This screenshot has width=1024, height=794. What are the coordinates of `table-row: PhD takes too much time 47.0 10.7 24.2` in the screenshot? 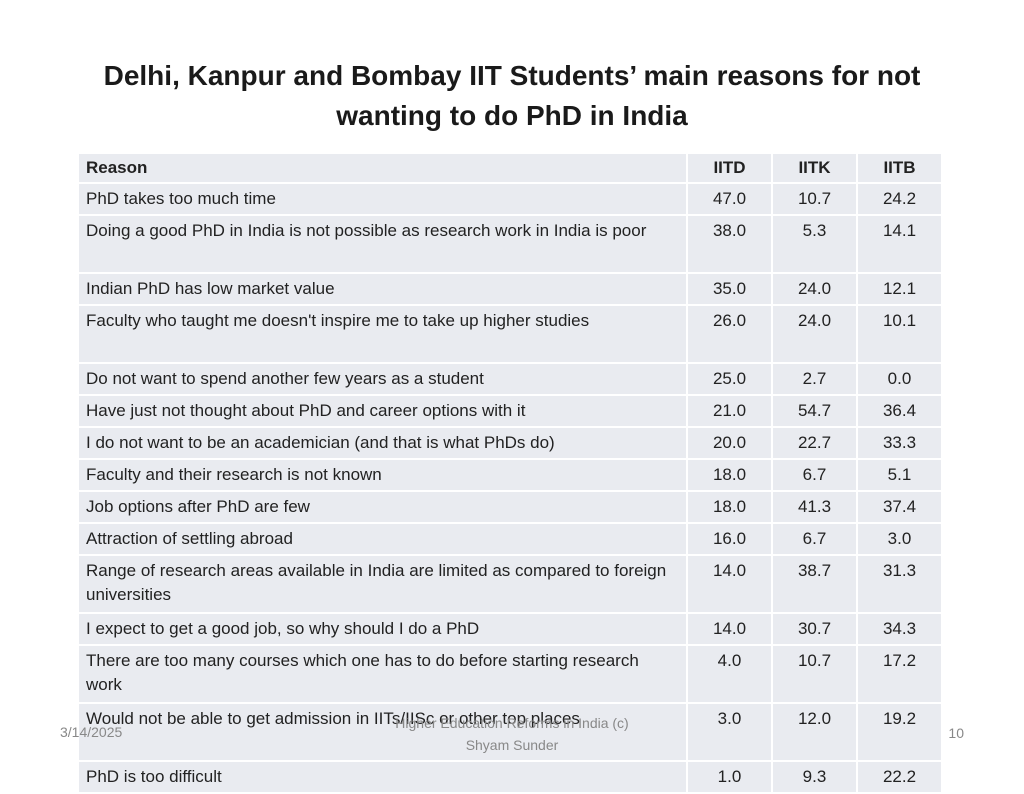 It's located at (510, 199).